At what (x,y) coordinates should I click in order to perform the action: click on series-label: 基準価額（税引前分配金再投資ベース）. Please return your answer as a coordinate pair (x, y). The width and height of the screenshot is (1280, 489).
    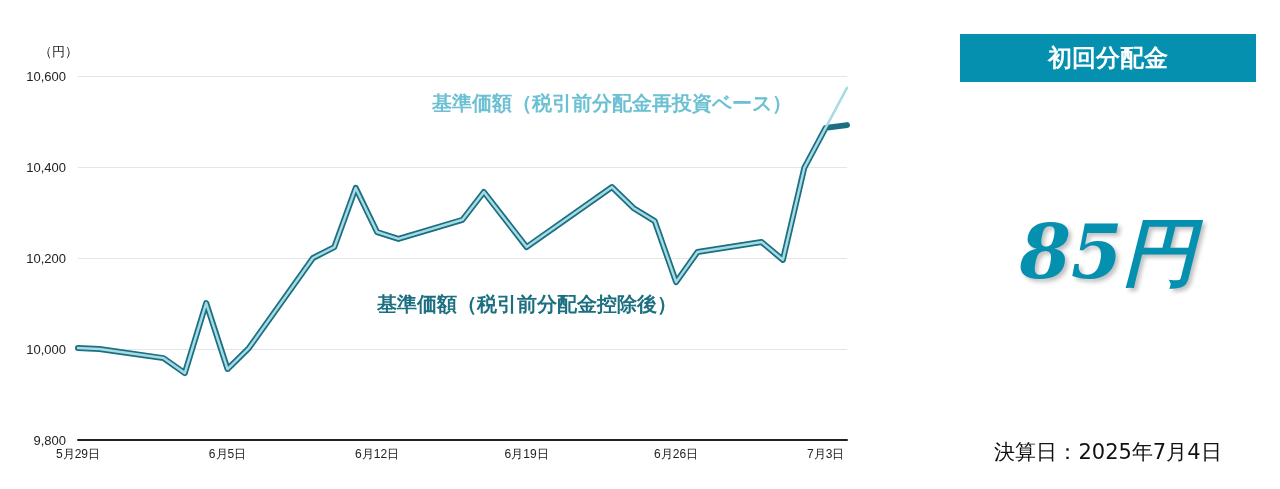
    Looking at the image, I should click on (612, 103).